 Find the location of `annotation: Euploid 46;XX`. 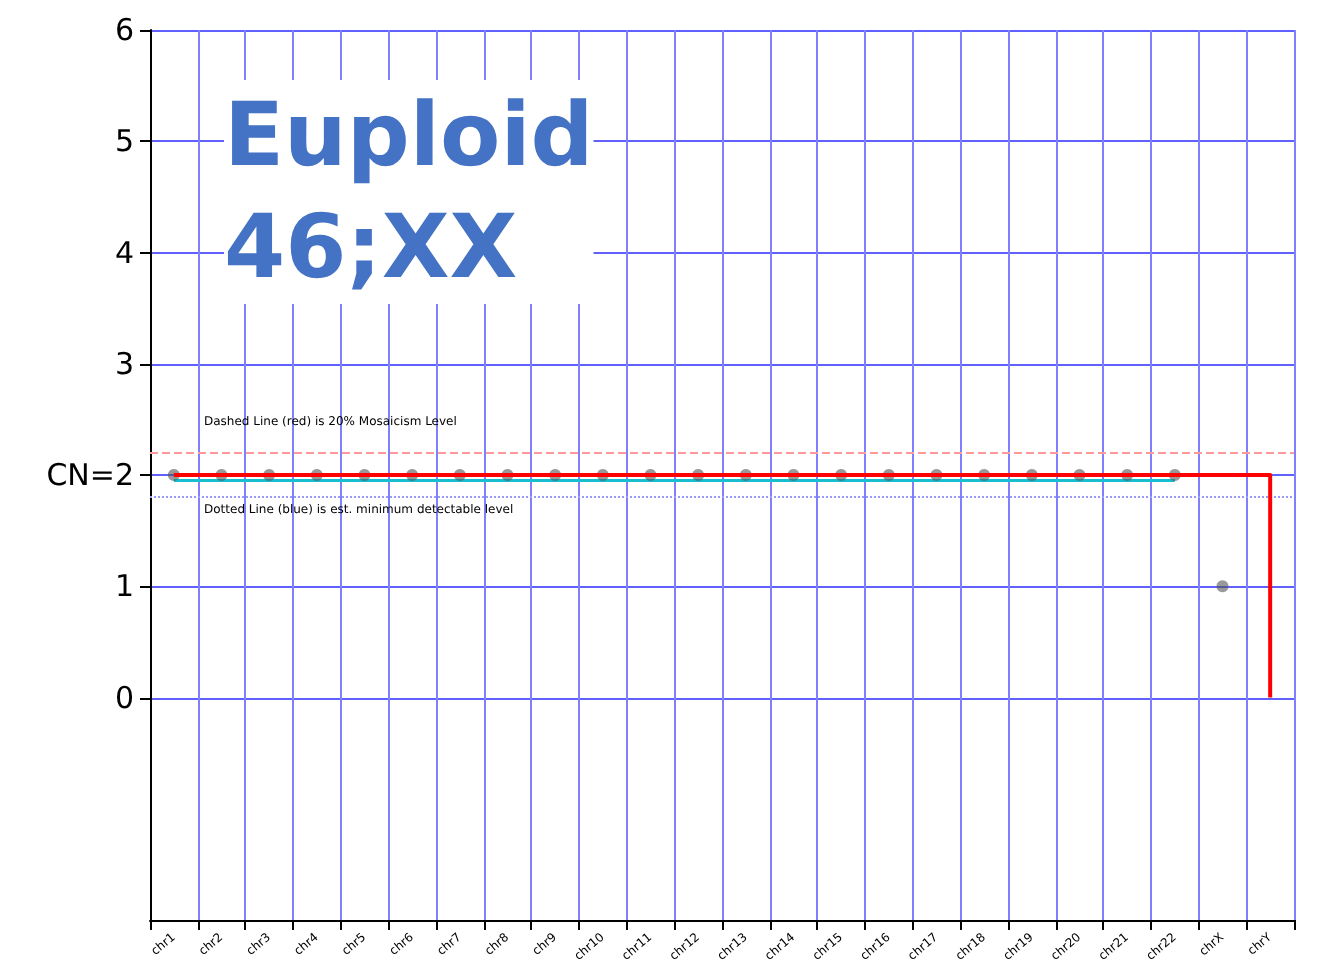

annotation: Euploid 46;XX is located at coordinates (409, 192).